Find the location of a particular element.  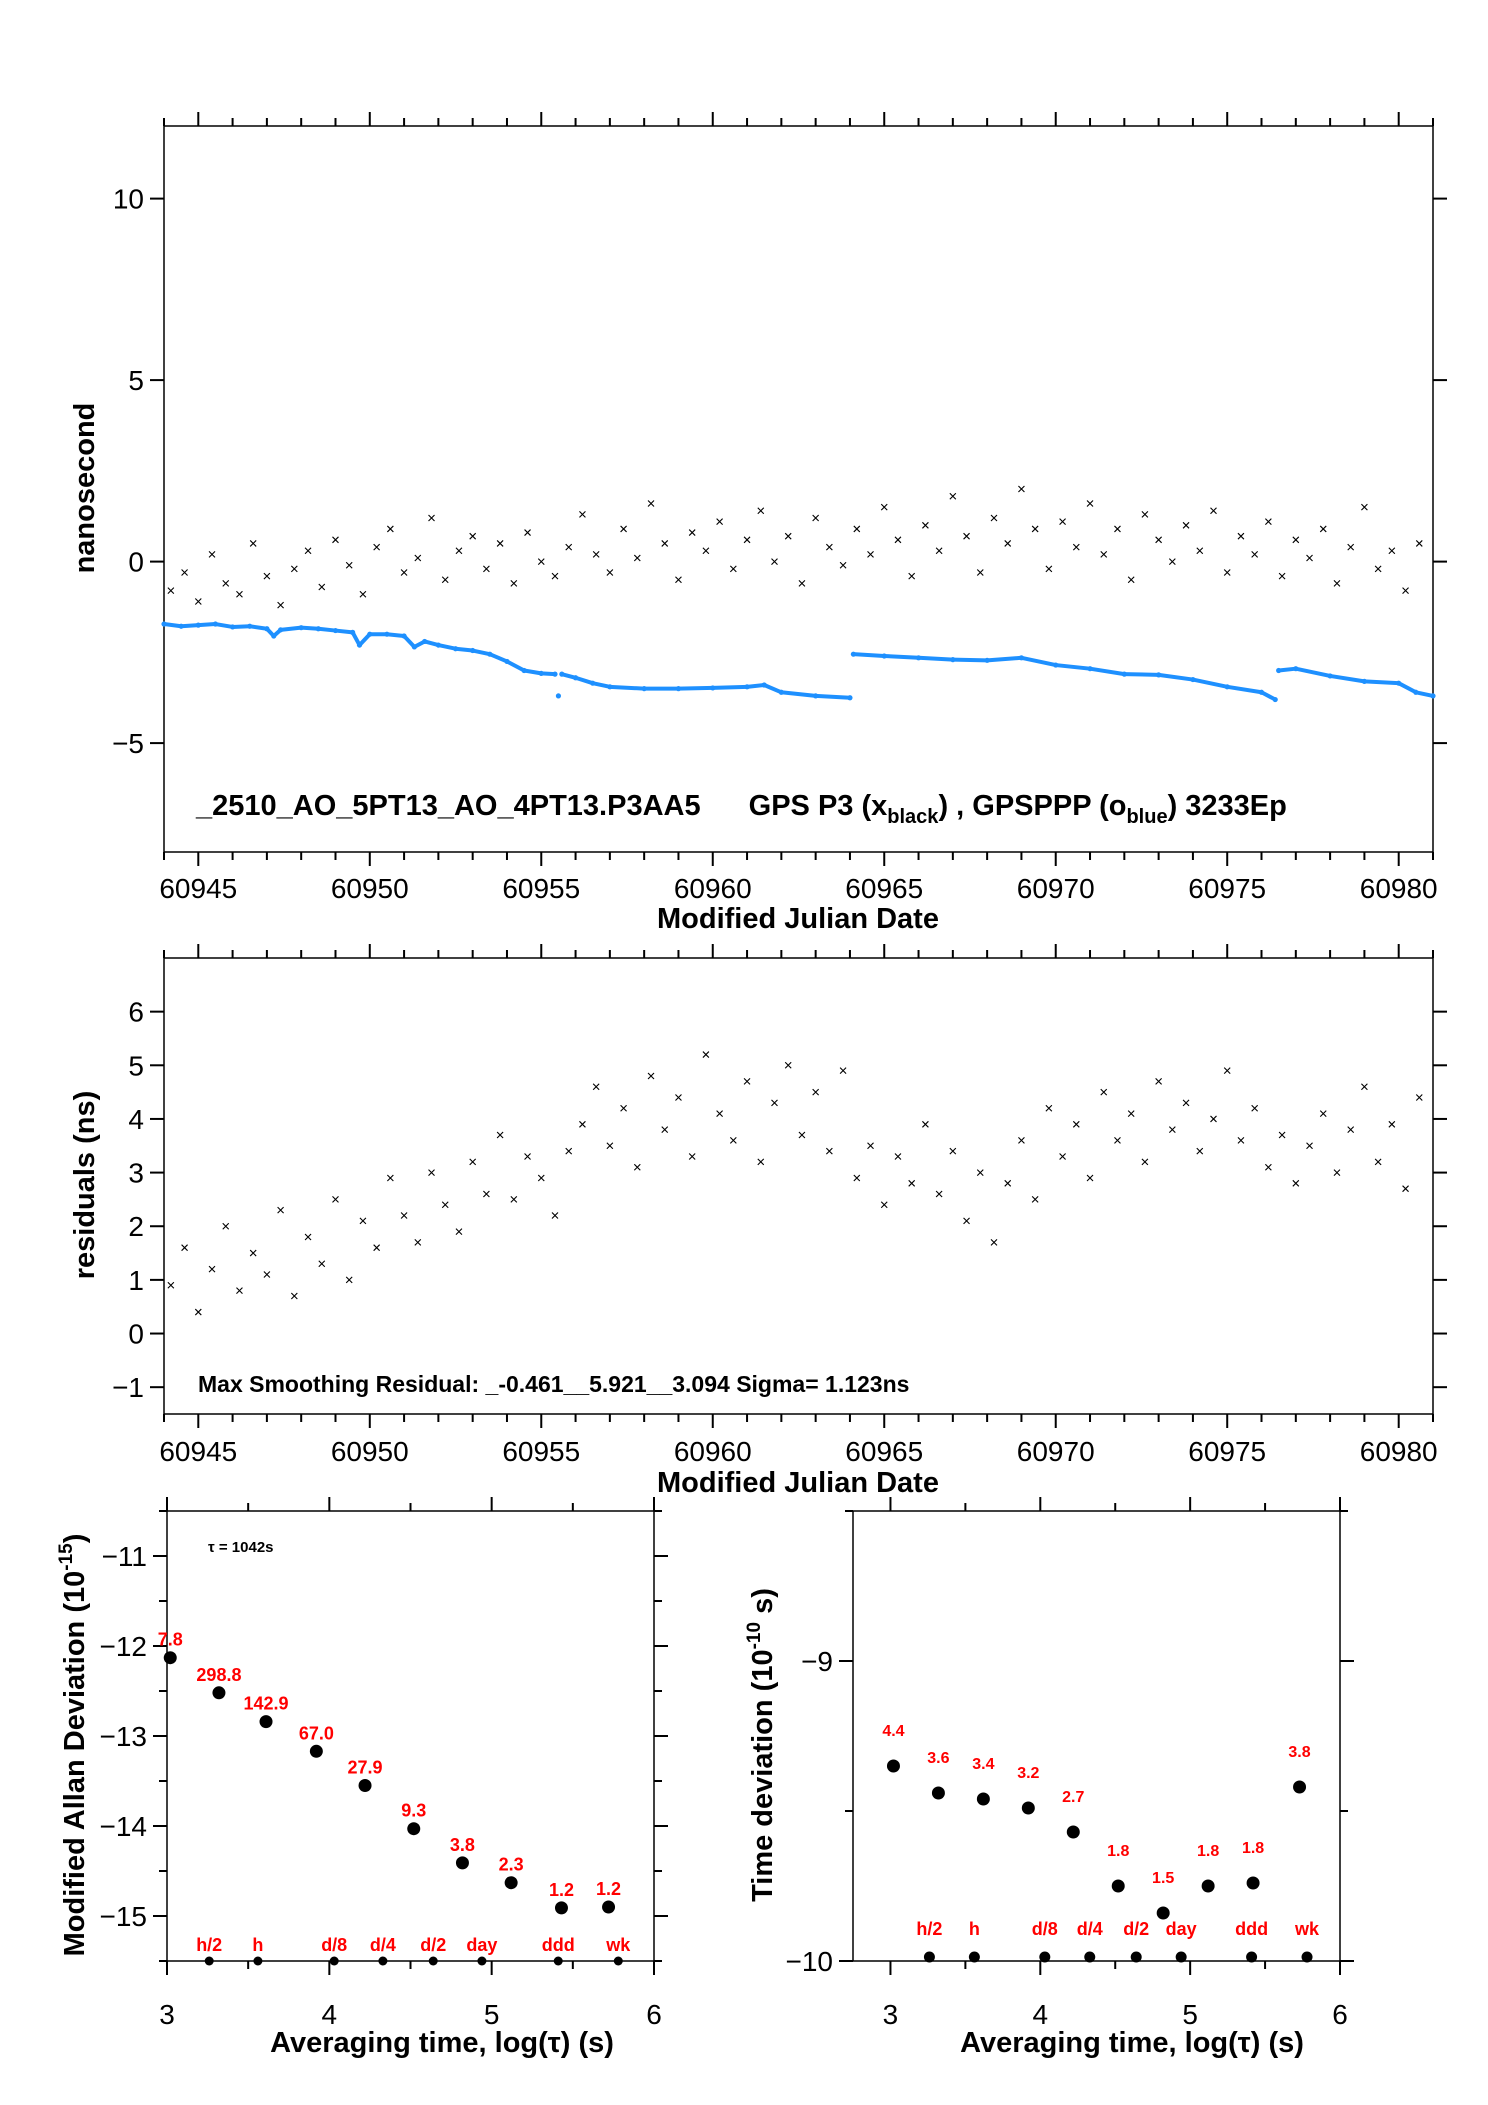

series-gps-p3 is located at coordinates (795, 547).